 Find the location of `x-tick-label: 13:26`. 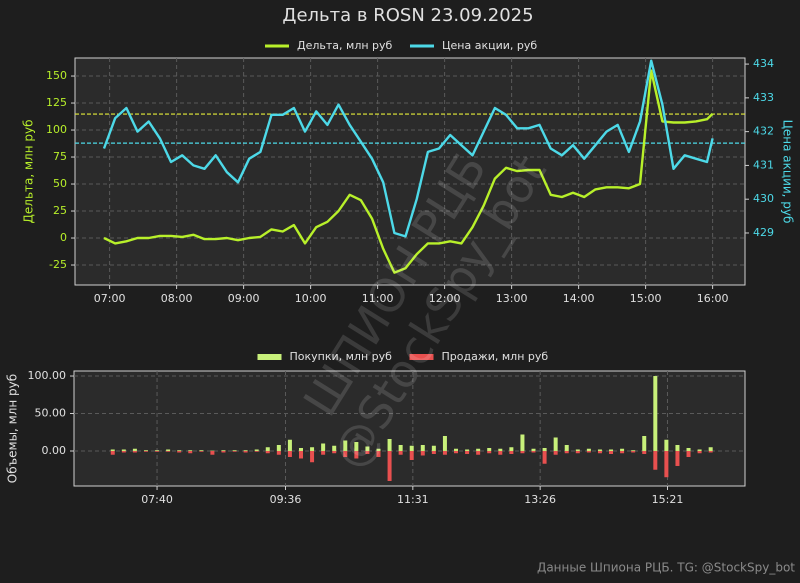

x-tick-label: 13:26 is located at coordinates (540, 499).